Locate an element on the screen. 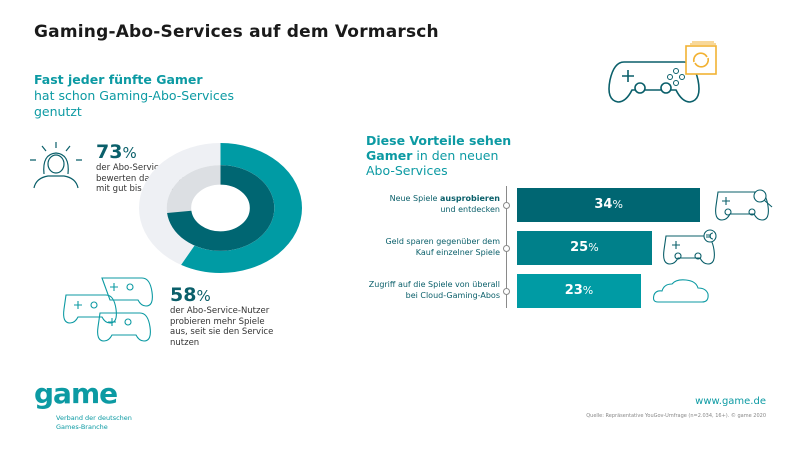  bar-value-label: 23% is located at coordinates (579, 290).